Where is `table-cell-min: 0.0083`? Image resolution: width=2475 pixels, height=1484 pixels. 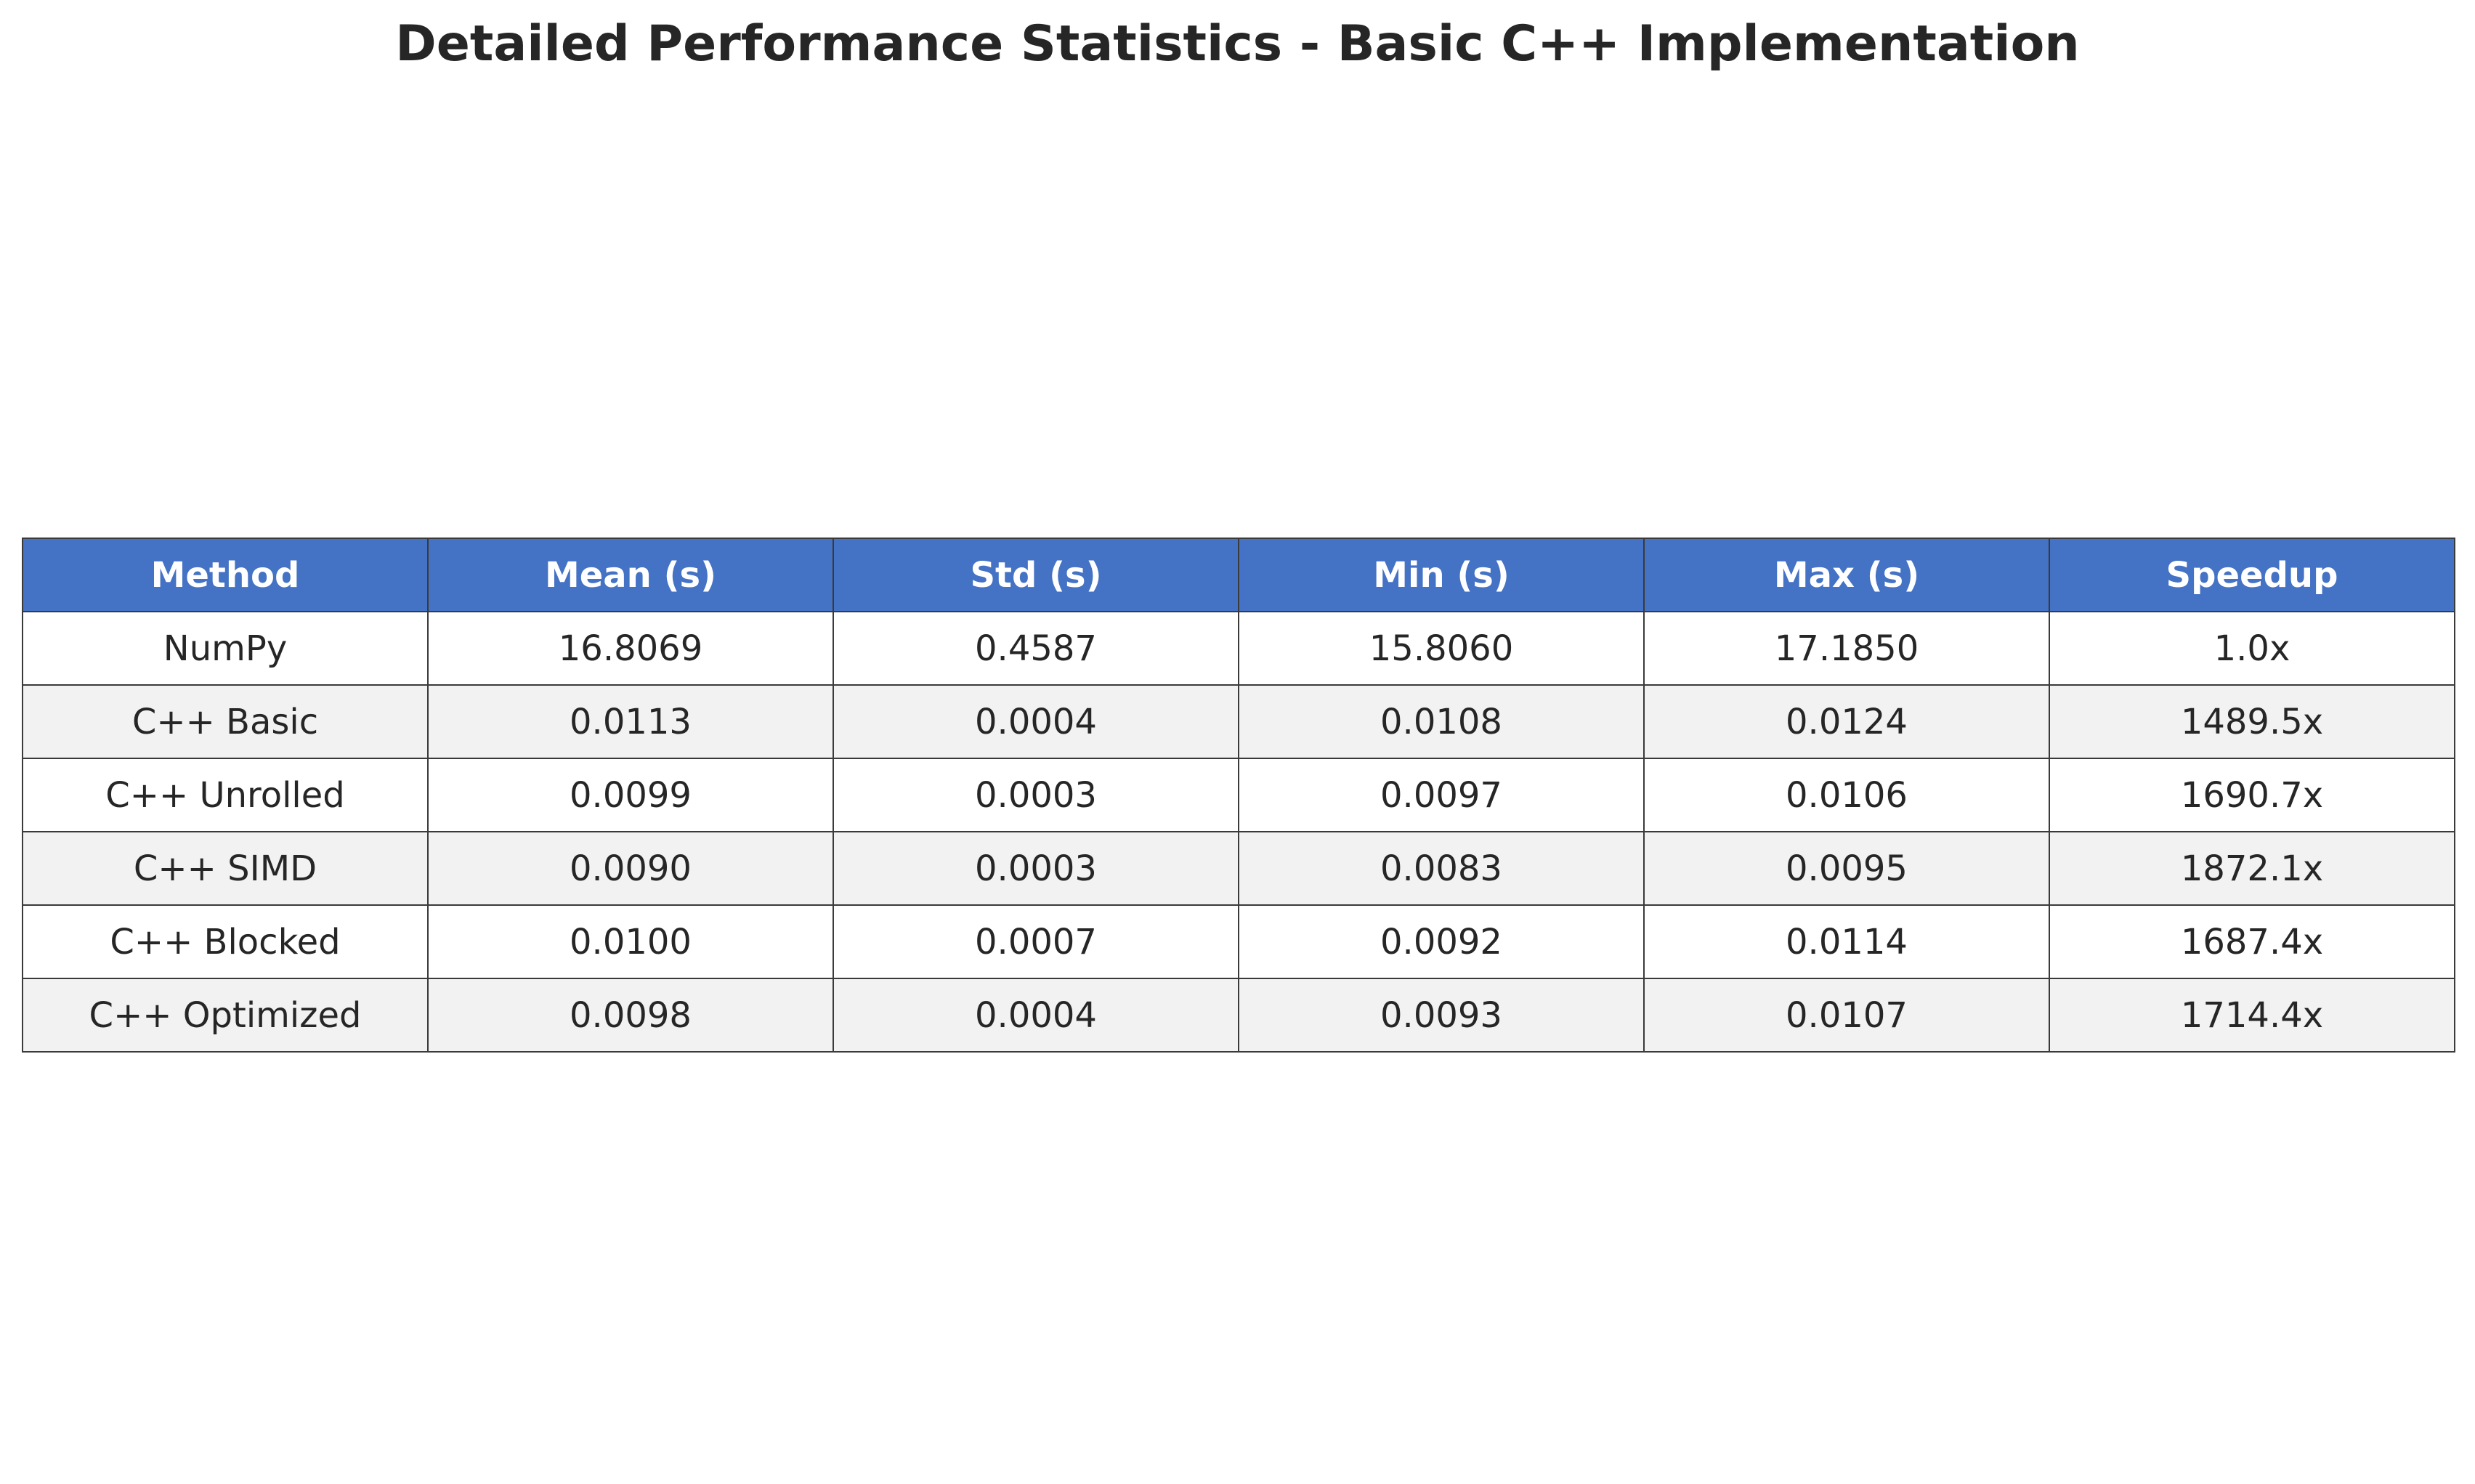
table-cell-min: 0.0083 is located at coordinates (1441, 868).